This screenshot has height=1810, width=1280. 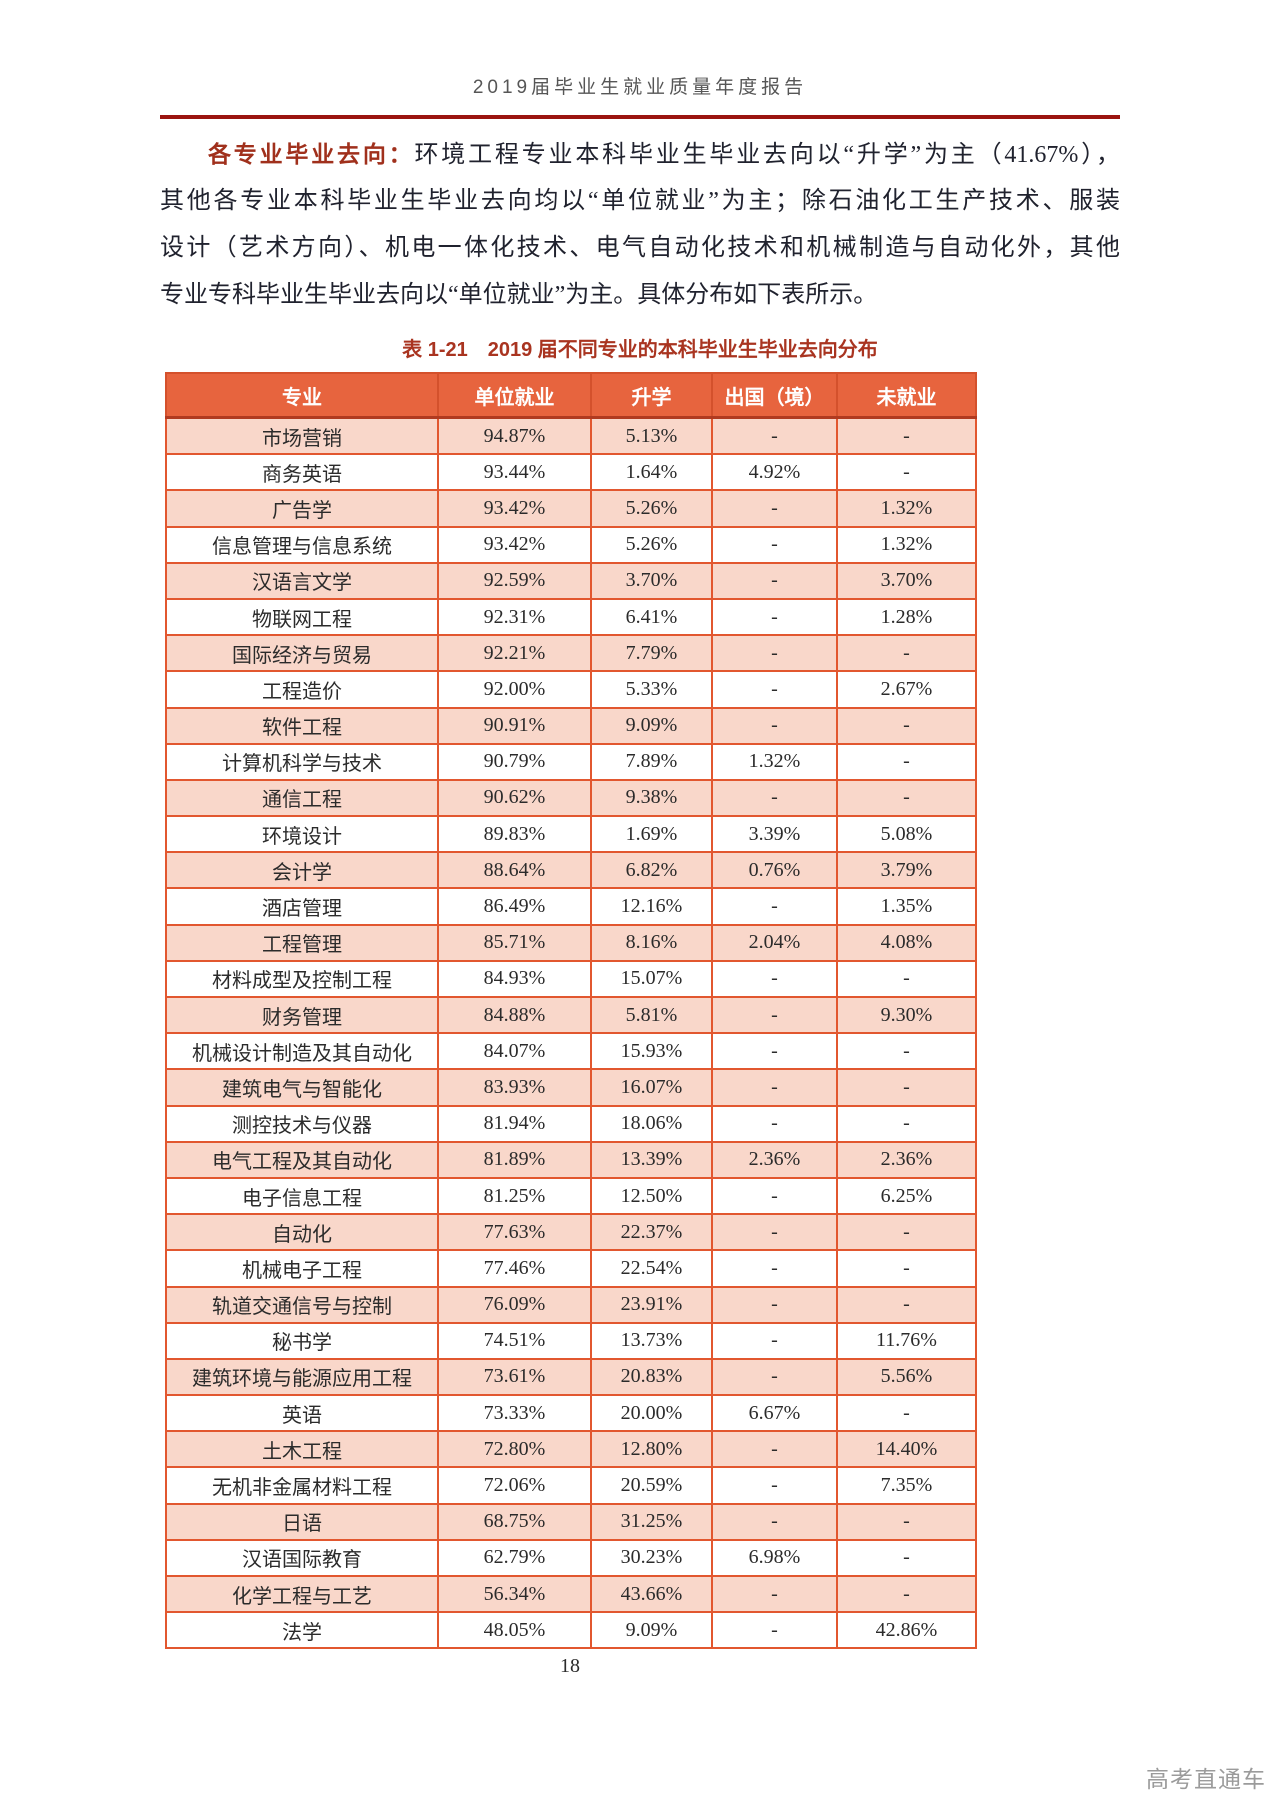 What do you see at coordinates (906, 395) in the screenshot?
I see `header-cell-unemployed: 未就业` at bounding box center [906, 395].